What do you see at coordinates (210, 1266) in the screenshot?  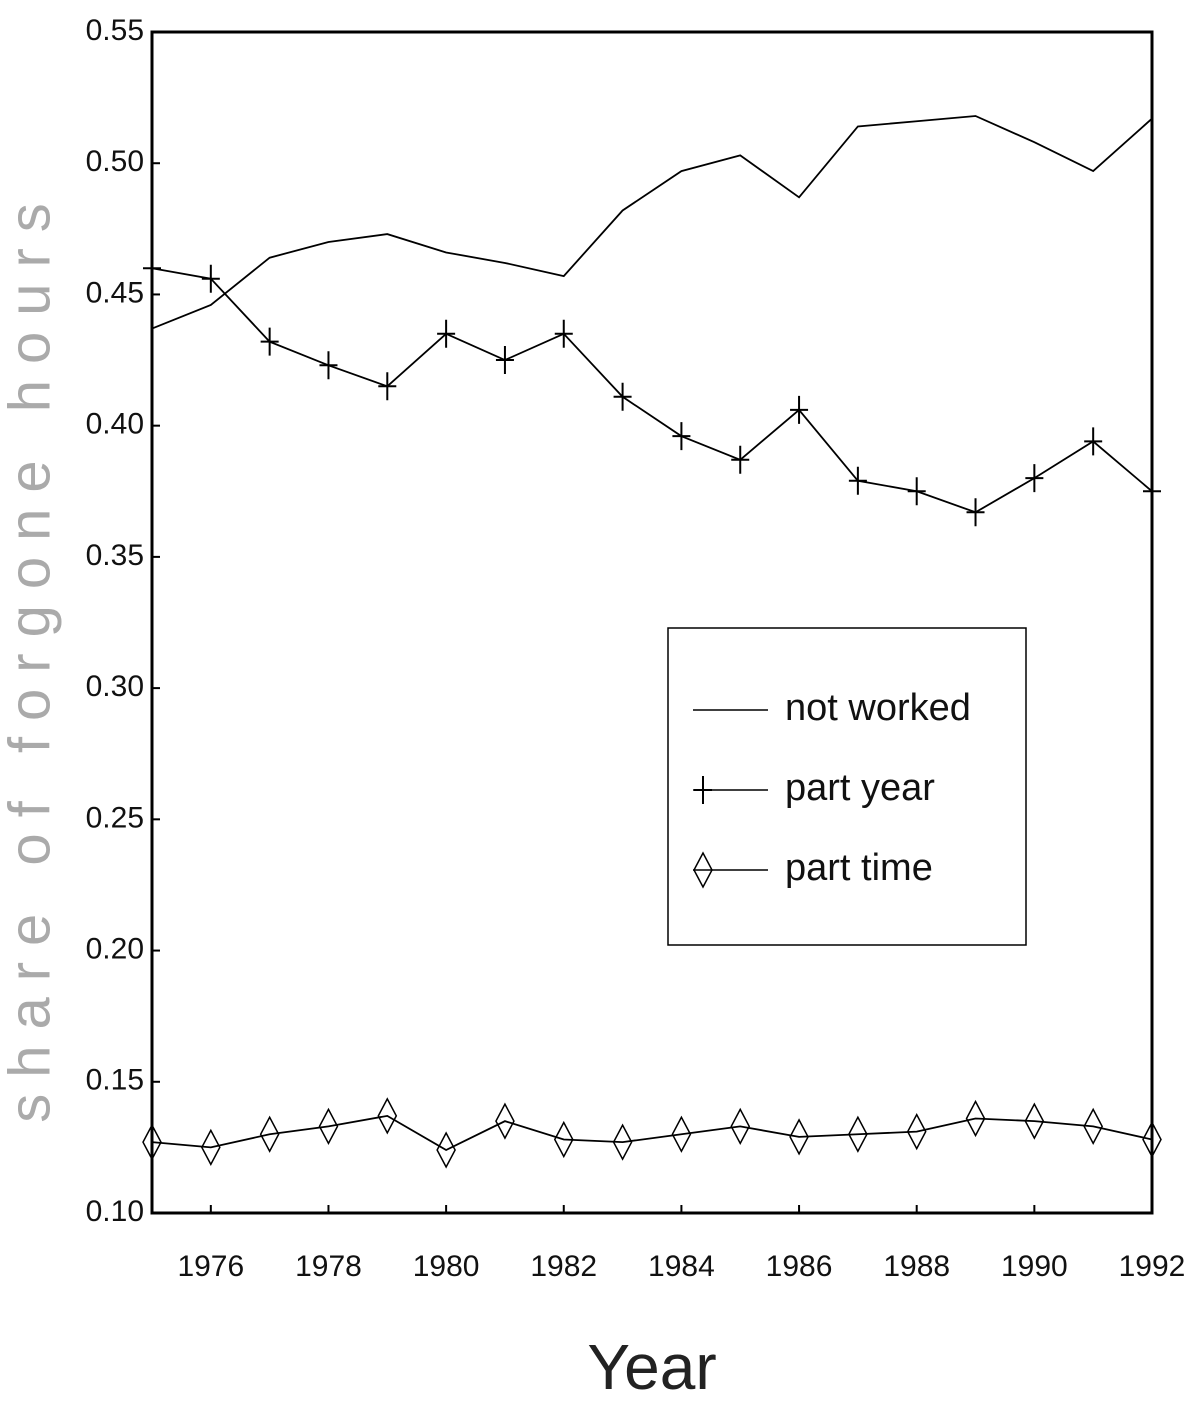 I see `x-tick-label: 1976` at bounding box center [210, 1266].